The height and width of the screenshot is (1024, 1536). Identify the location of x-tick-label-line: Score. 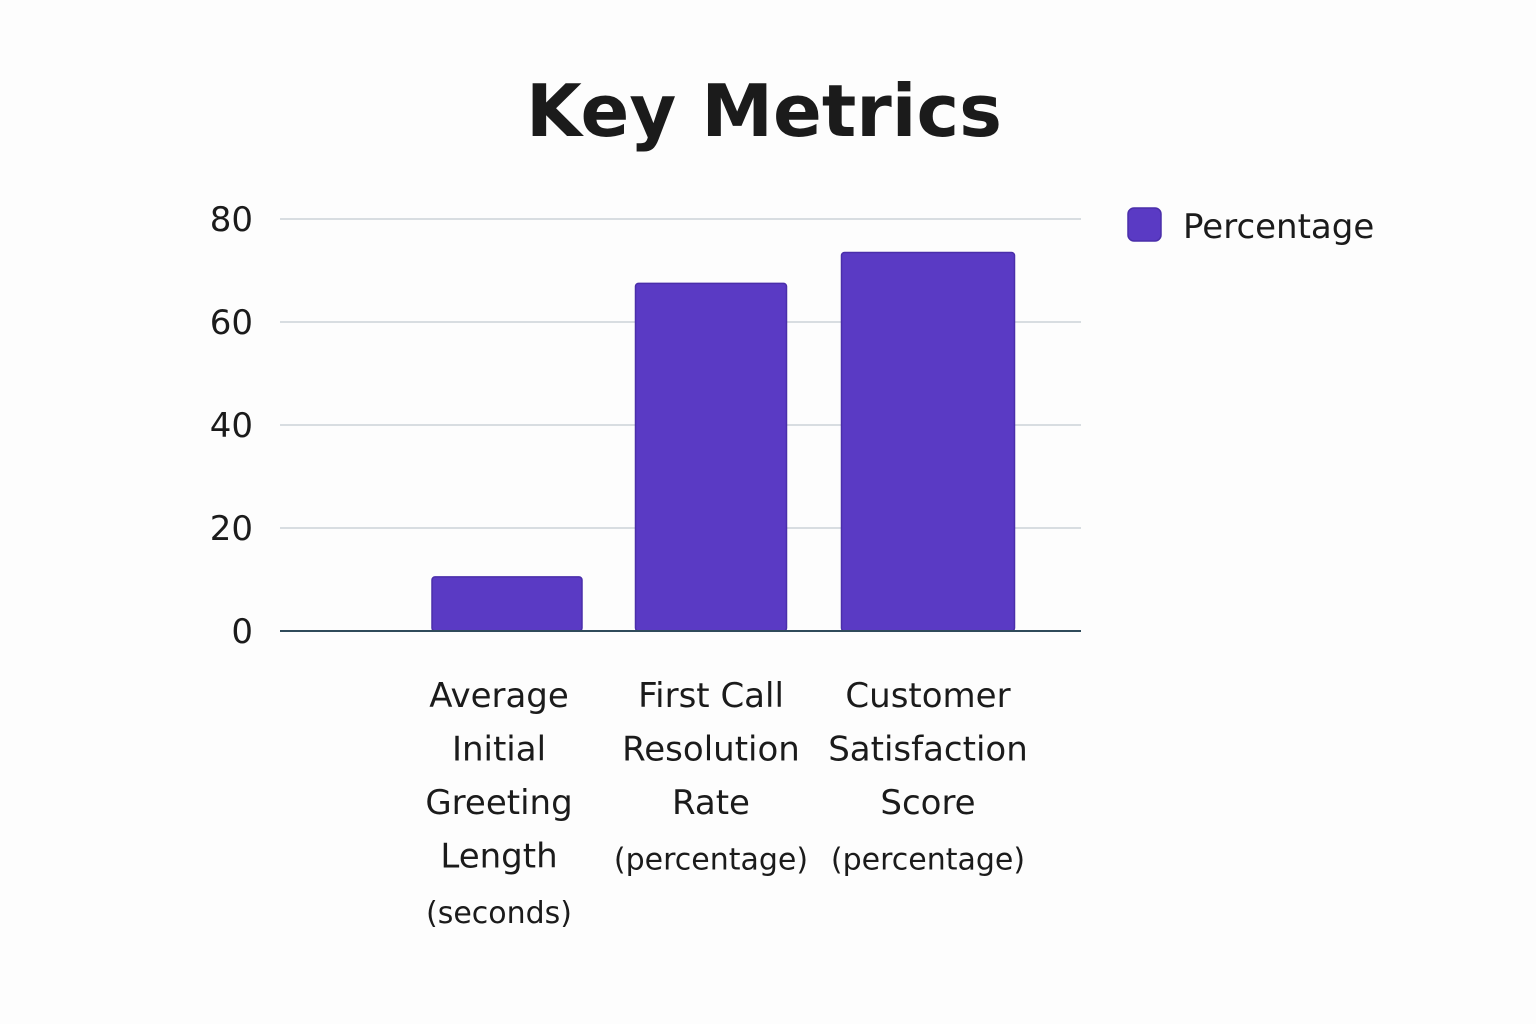
(927, 803).